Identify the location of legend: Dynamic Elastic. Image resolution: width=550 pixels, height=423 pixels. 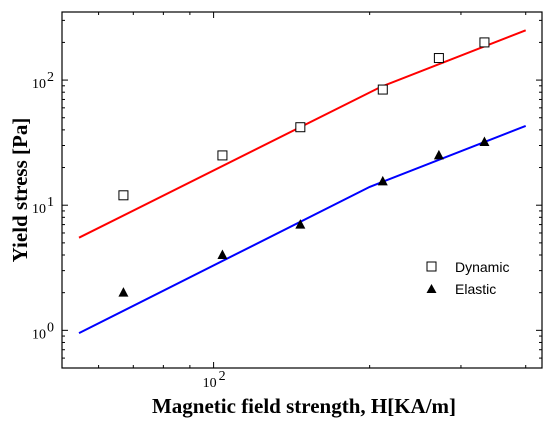
(467, 278).